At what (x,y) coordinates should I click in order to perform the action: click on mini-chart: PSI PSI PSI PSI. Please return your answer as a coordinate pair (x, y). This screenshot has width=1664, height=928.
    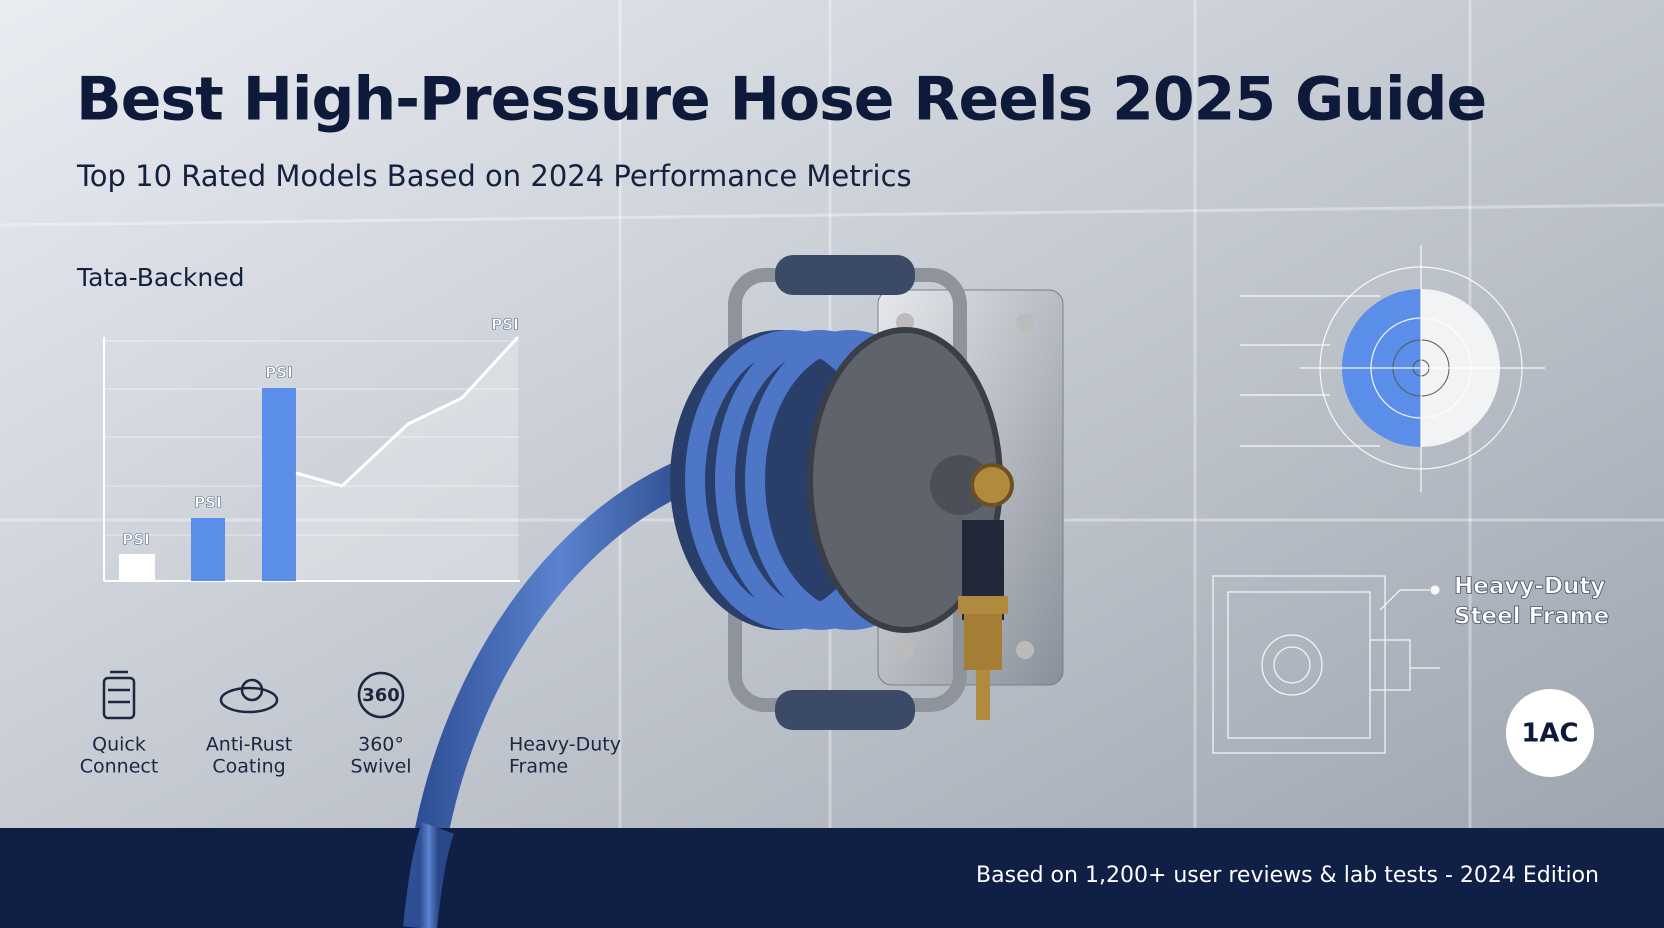
    Looking at the image, I should click on (311, 448).